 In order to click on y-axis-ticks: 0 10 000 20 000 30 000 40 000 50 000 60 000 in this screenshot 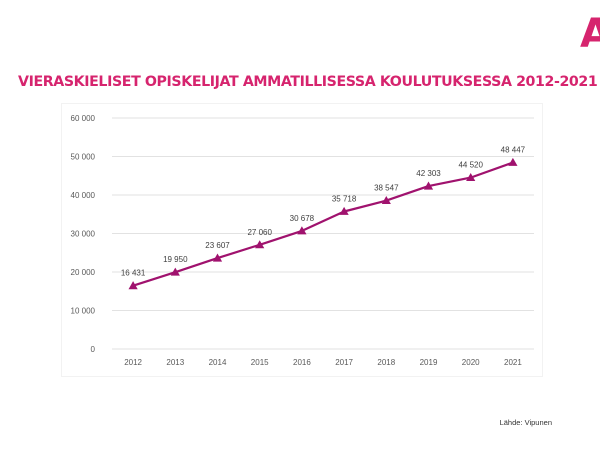, I will do `click(83, 234)`.